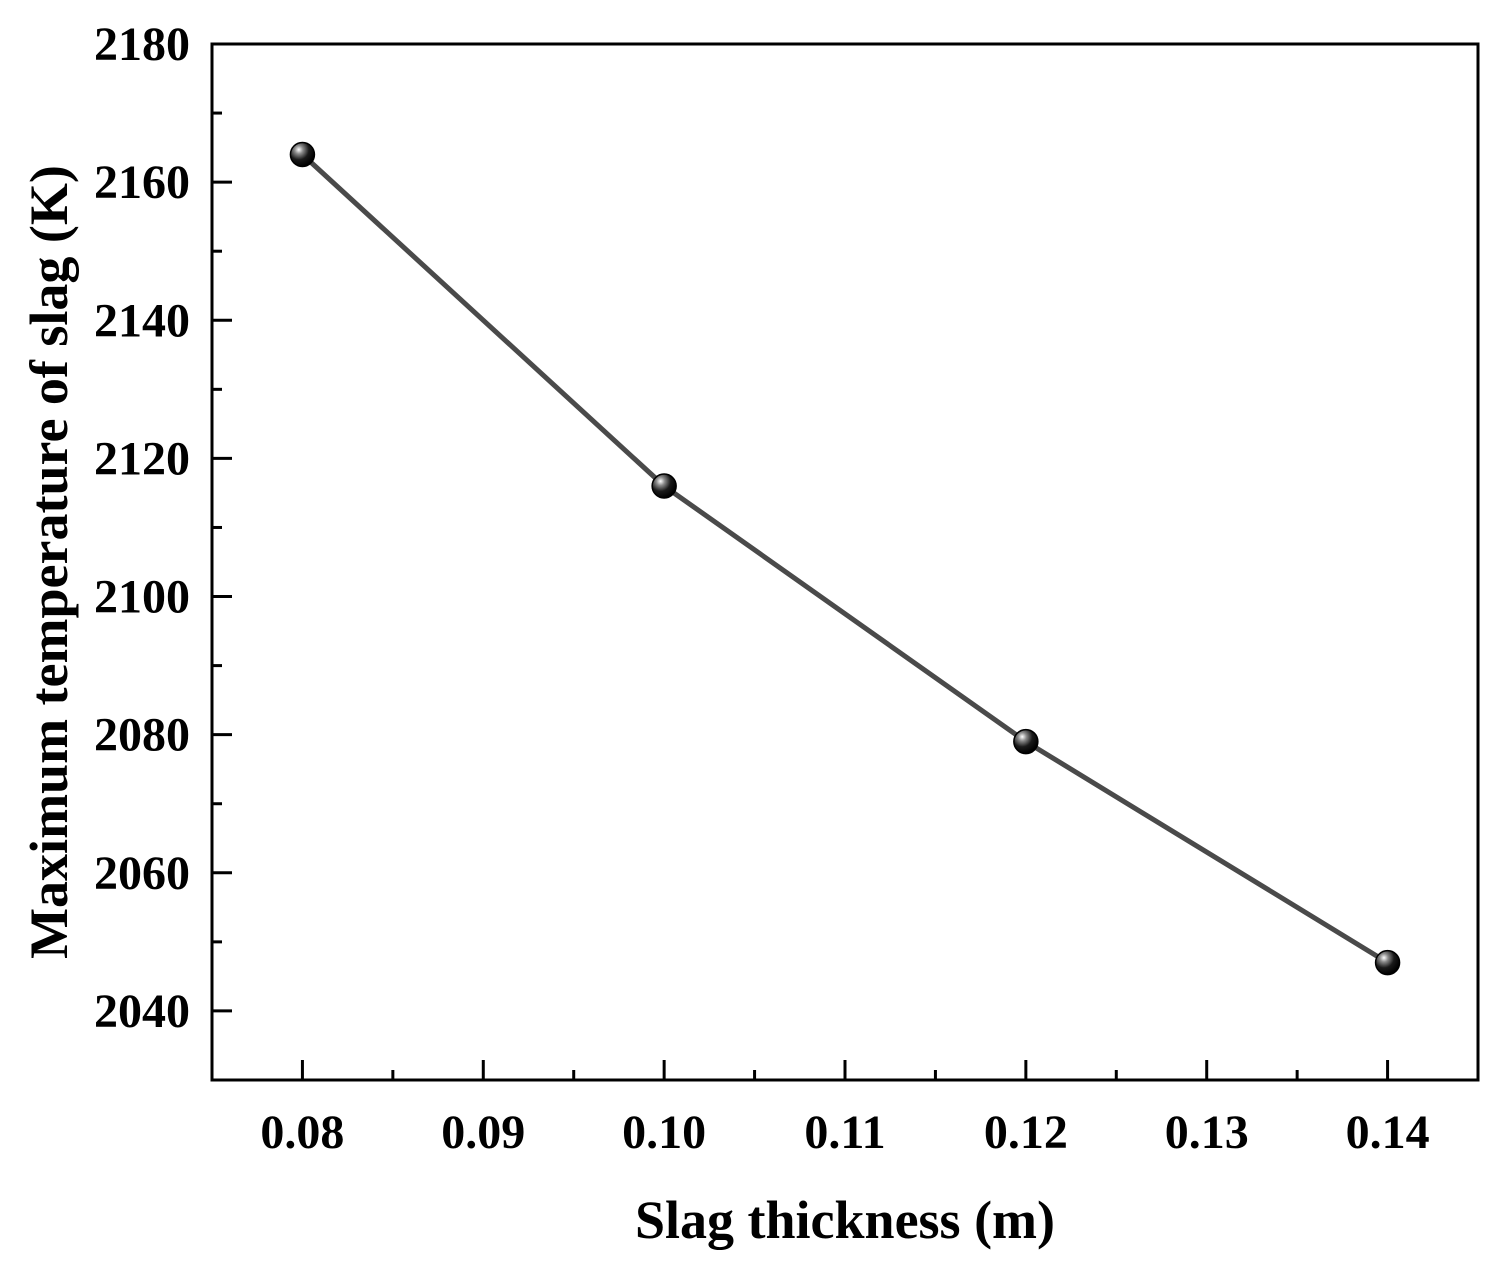 The image size is (1501, 1268). What do you see at coordinates (49, 562) in the screenshot?
I see `y-axis-title: Maximum temperature of slag (K)` at bounding box center [49, 562].